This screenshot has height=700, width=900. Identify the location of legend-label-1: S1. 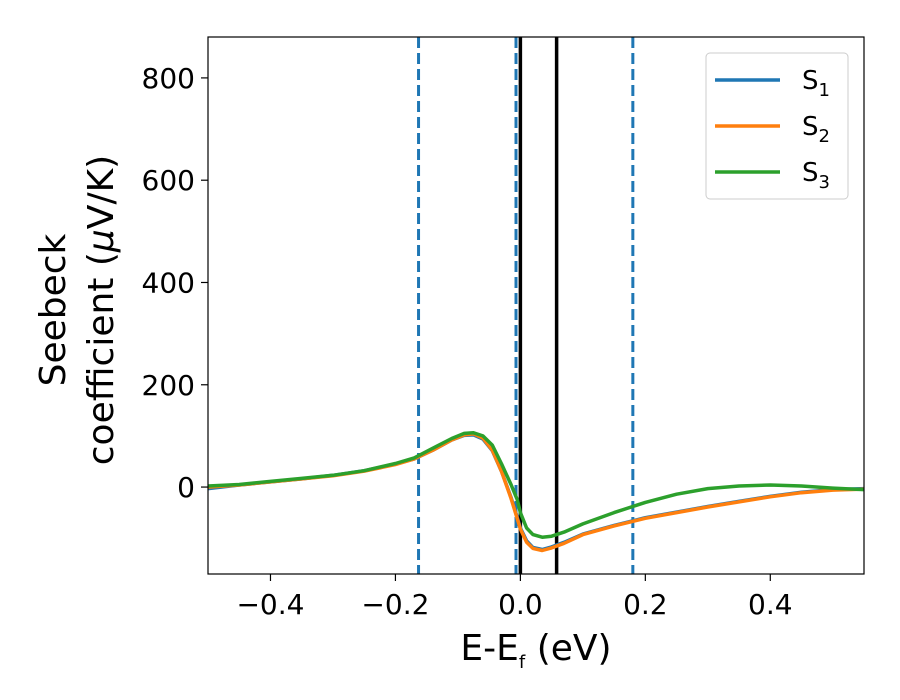
(816, 83).